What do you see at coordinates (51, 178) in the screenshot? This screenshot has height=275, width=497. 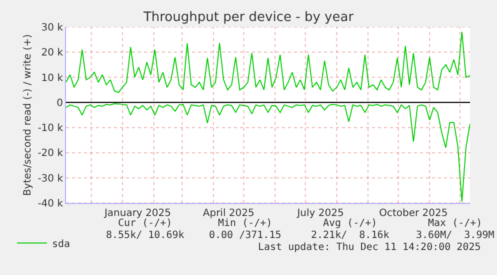 I see `y-tick-label: -30 k` at bounding box center [51, 178].